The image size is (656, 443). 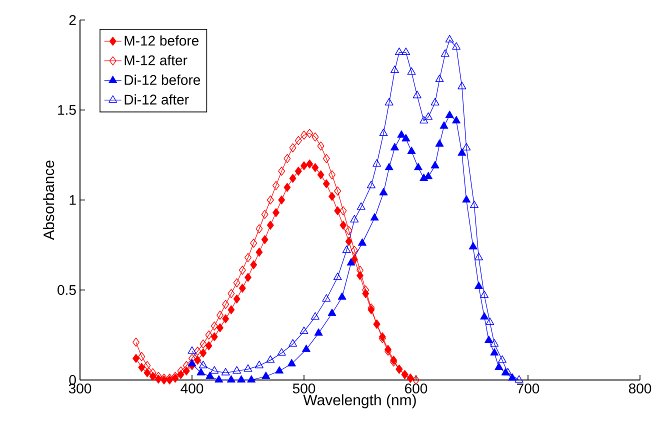 I want to click on legend-label: Di-12 after, so click(x=156, y=99).